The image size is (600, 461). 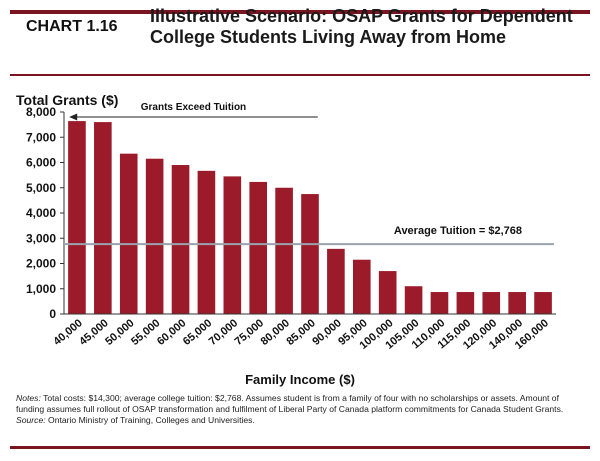 I want to click on y-tick-label: 1,000, so click(x=41, y=289).